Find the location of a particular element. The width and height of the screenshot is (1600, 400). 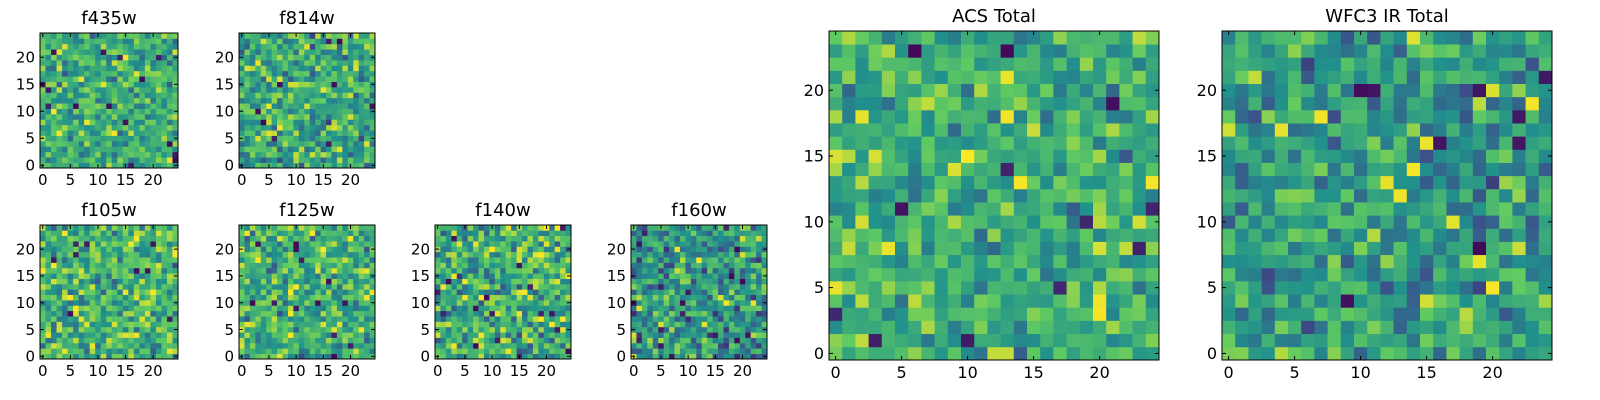

f125w-ytick-label: 20 is located at coordinates (224, 249).